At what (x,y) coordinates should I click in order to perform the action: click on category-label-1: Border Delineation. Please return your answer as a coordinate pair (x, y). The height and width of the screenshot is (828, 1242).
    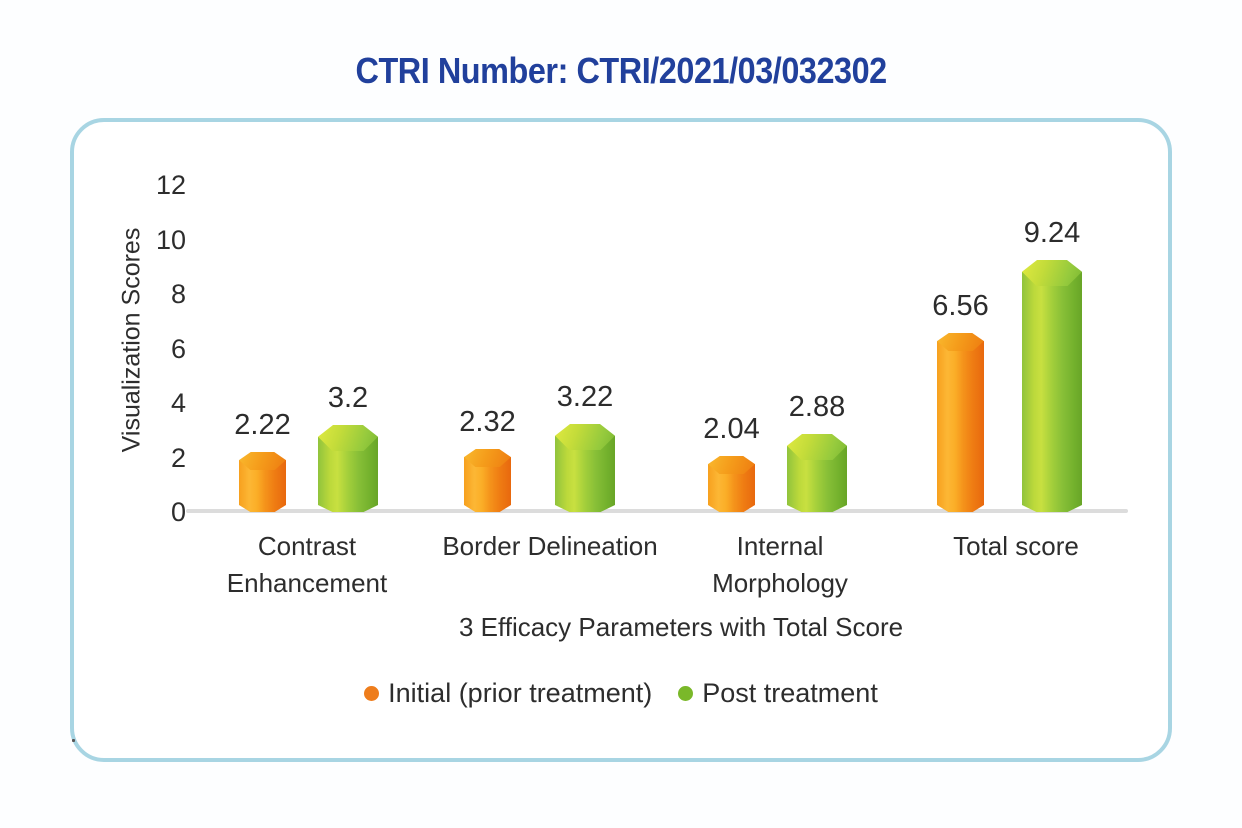
    Looking at the image, I should click on (550, 546).